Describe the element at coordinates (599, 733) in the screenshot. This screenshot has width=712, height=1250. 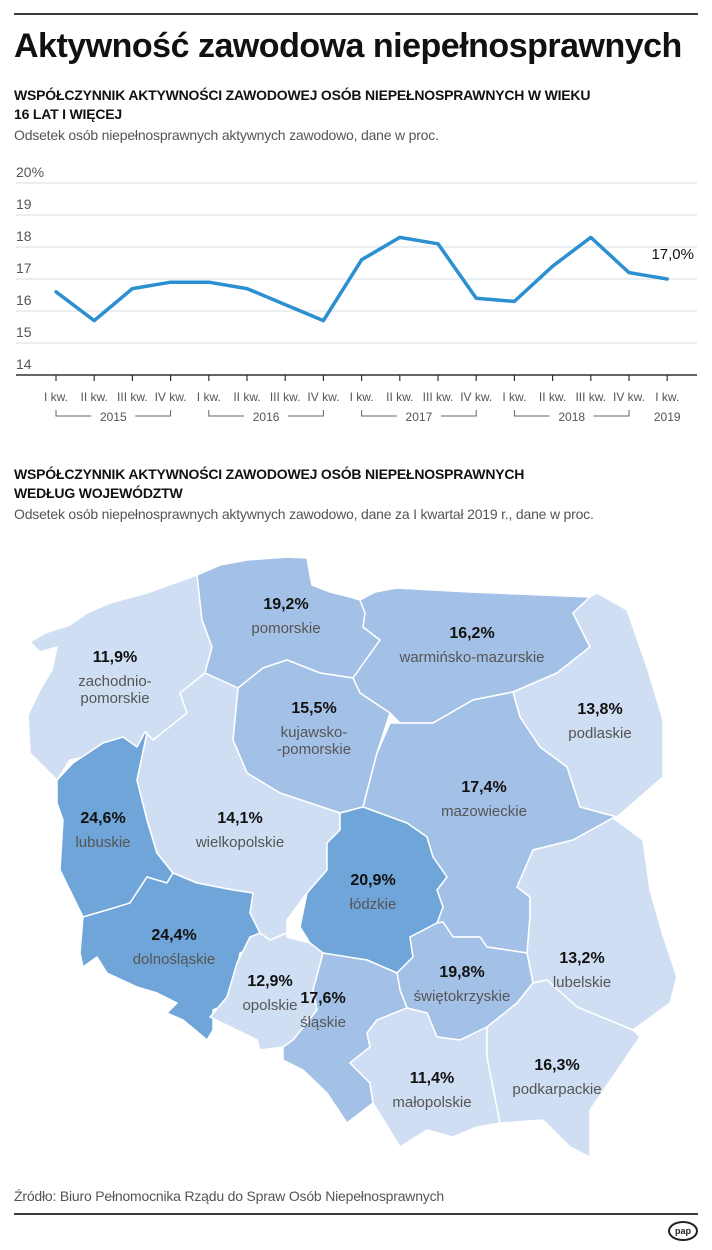
I see `region-name-label: podlaskie` at that location.